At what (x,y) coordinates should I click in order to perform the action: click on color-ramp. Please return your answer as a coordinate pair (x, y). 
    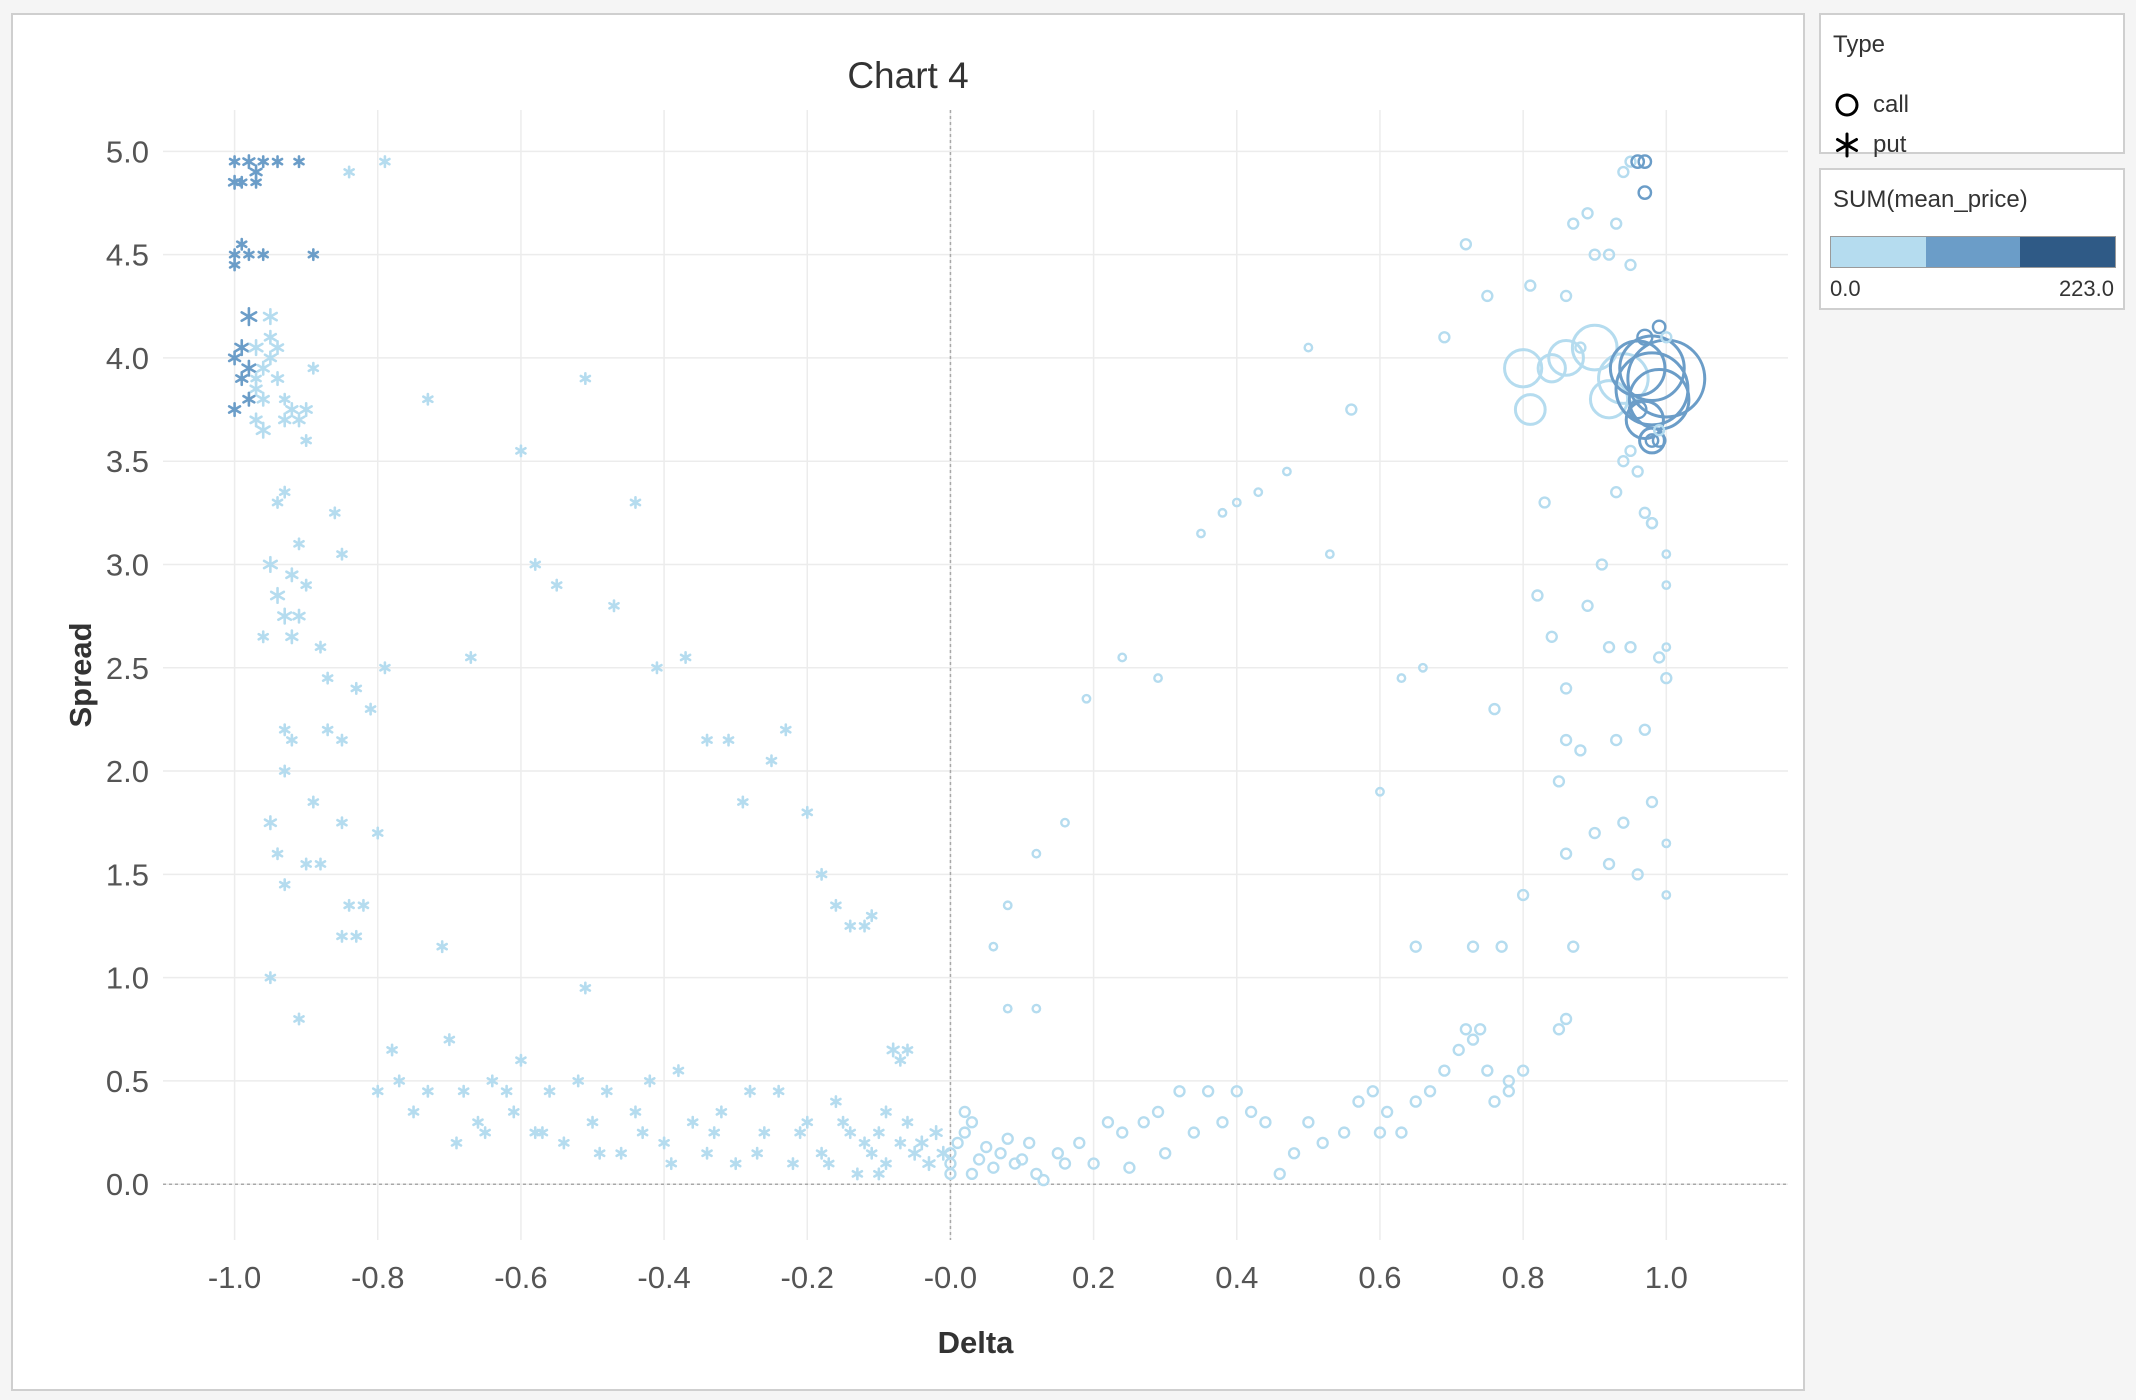
    Looking at the image, I should click on (1973, 252).